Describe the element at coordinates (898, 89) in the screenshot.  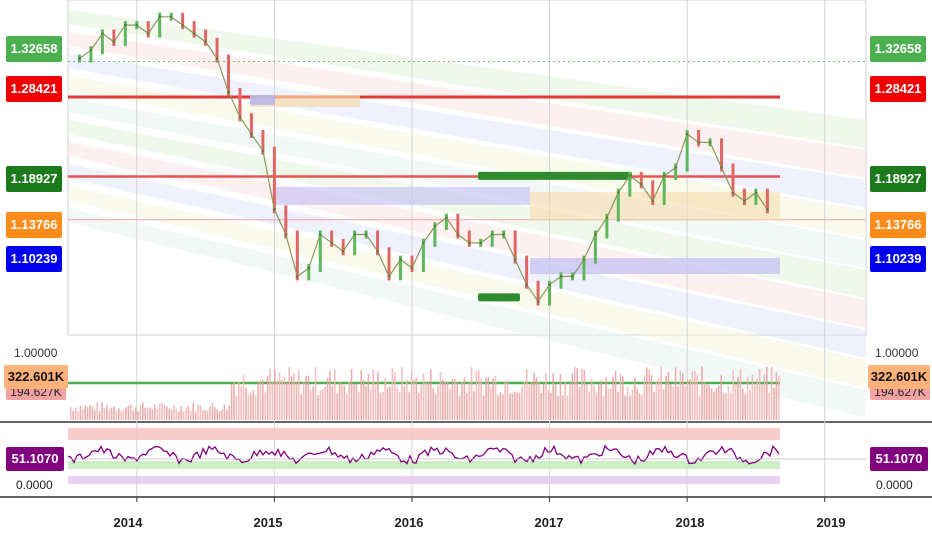
I see `right-price-tag-2: 1.28421` at that location.